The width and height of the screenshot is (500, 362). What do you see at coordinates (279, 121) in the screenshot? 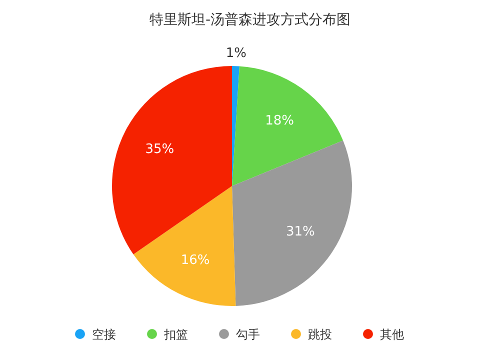
I see `data-label: 18%` at bounding box center [279, 121].